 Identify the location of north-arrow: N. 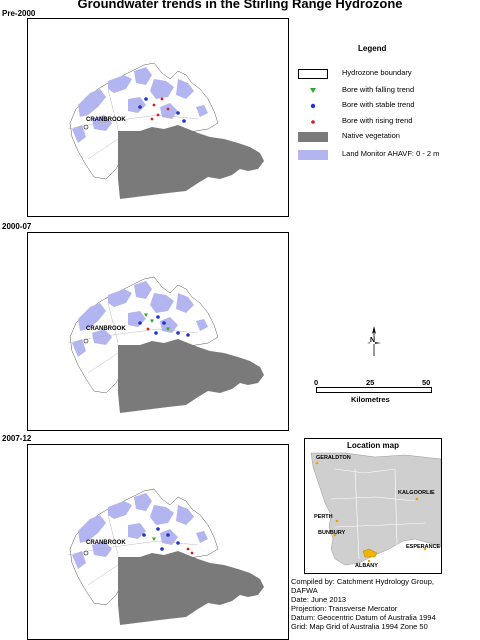
(374, 343).